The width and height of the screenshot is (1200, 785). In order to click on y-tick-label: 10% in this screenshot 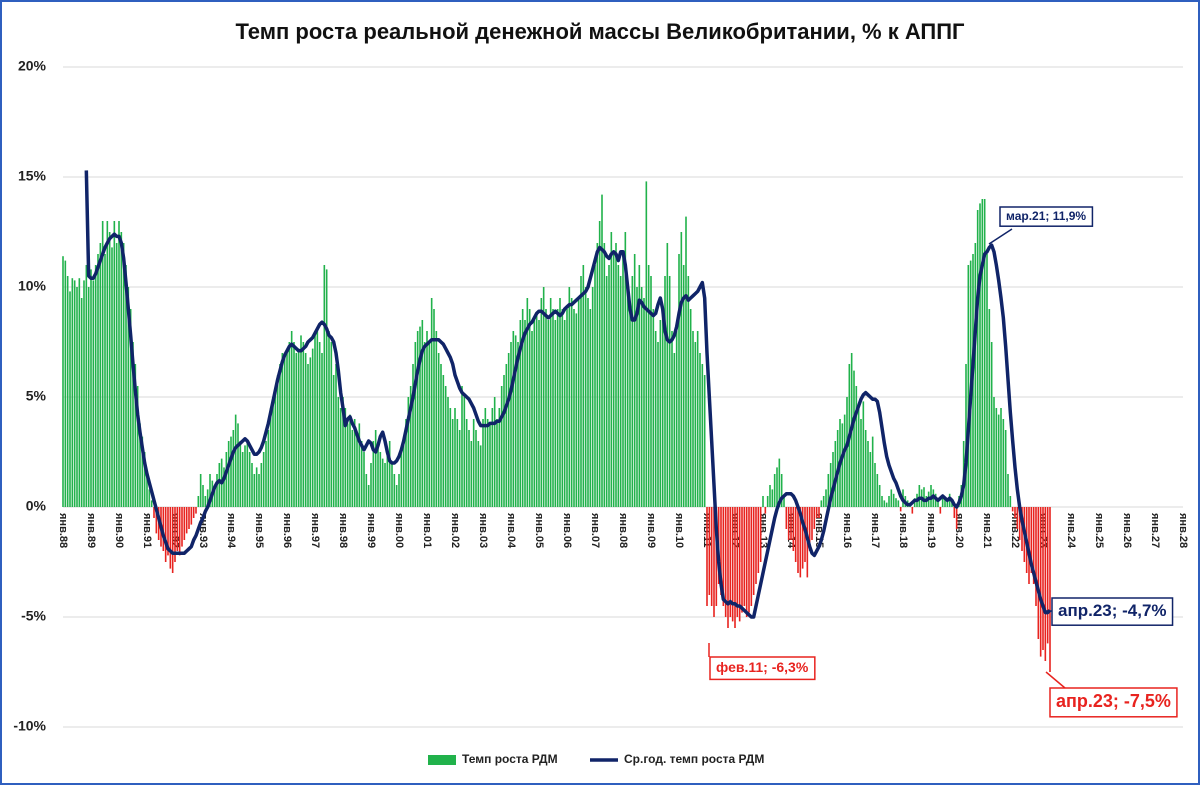, I will do `click(32, 286)`.